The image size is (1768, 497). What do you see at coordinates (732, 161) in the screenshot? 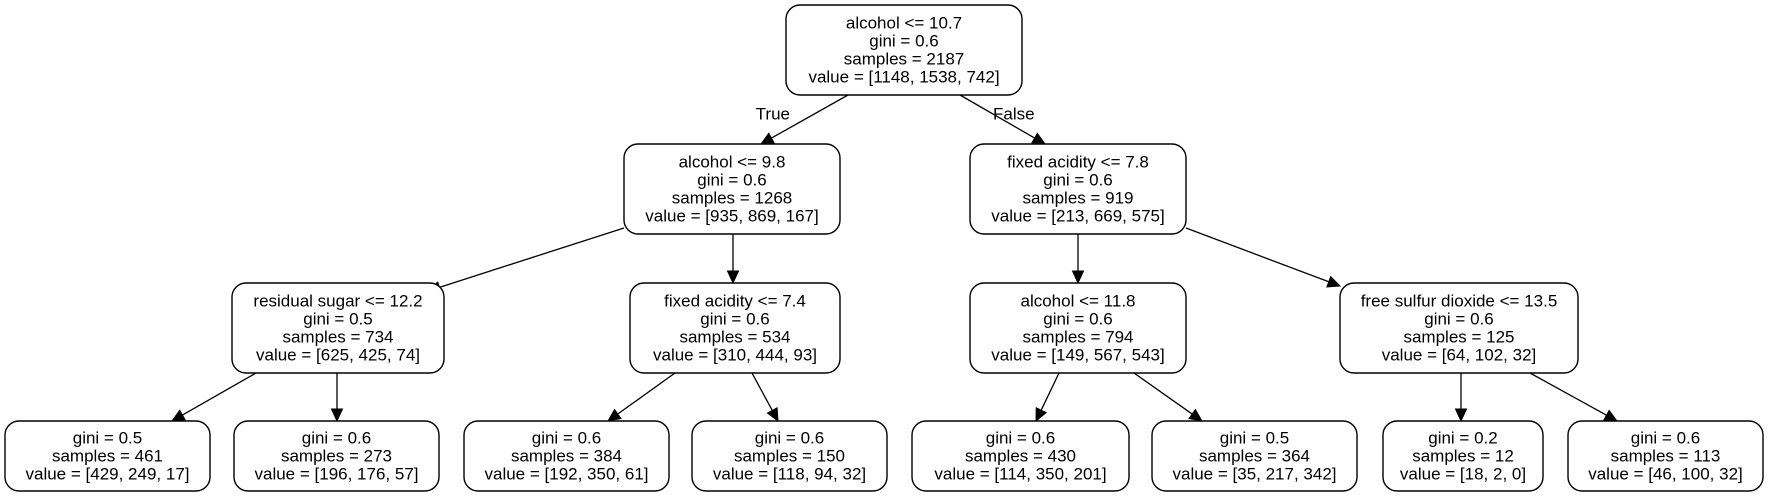
I see `node-condition: alcohol <= 9.8` at bounding box center [732, 161].